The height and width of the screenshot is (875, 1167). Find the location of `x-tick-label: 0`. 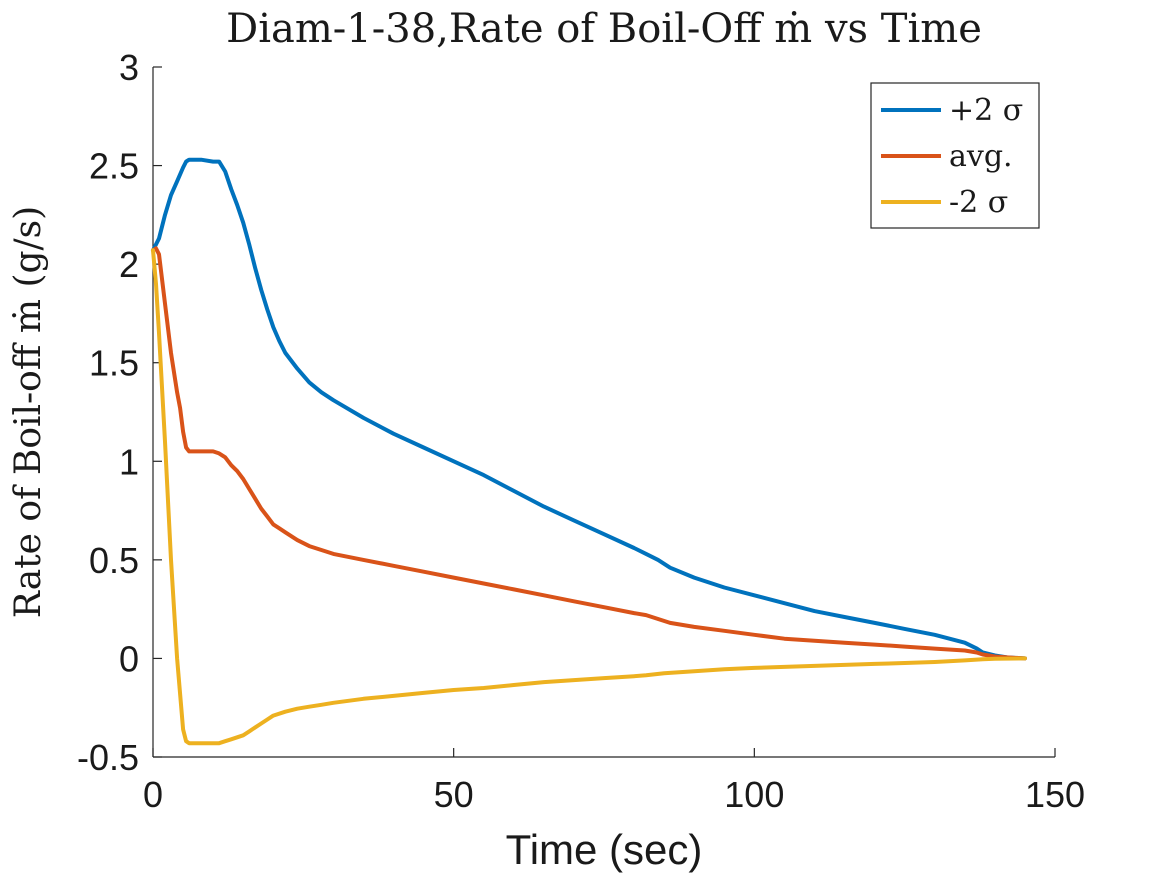

x-tick-label: 0 is located at coordinates (153, 794).